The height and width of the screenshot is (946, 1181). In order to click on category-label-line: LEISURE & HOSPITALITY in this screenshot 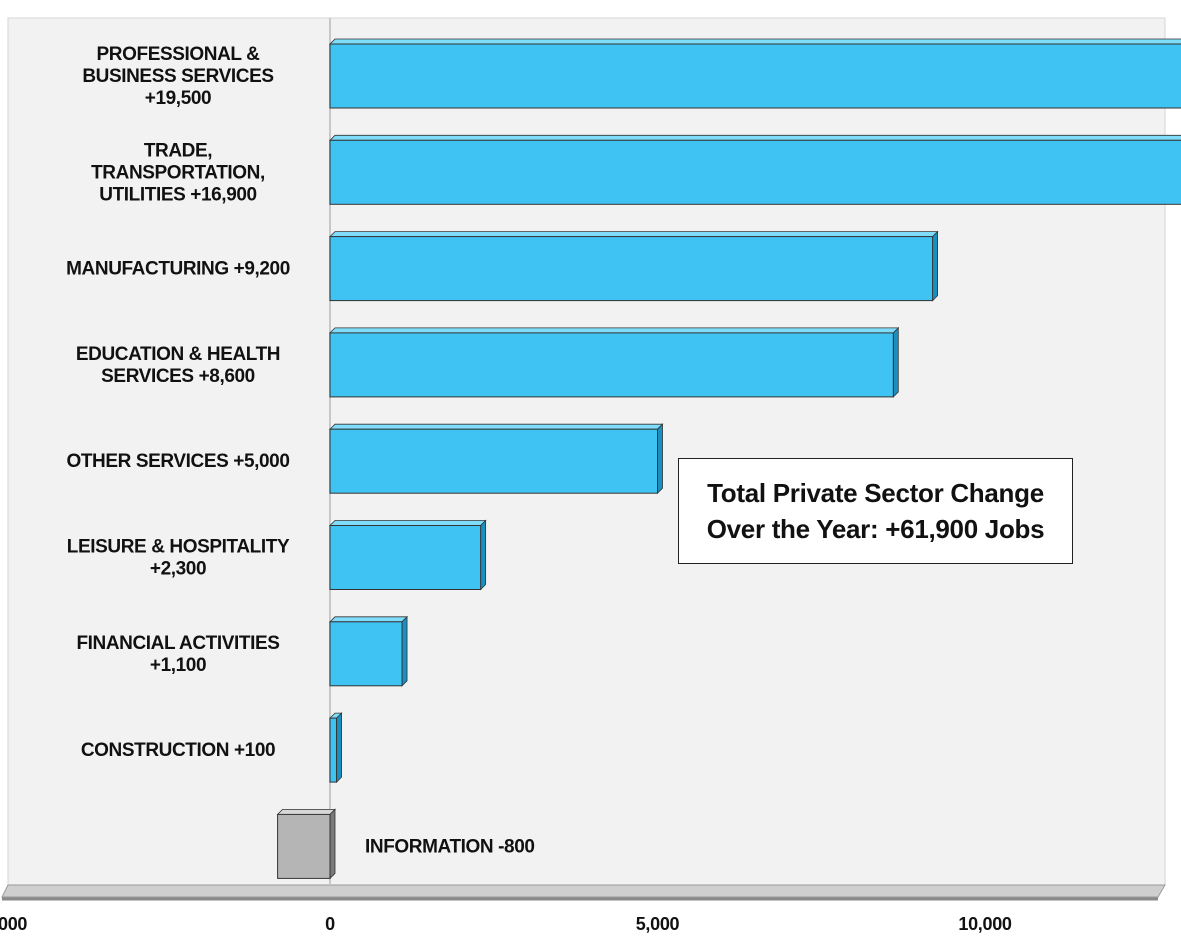, I will do `click(178, 547)`.